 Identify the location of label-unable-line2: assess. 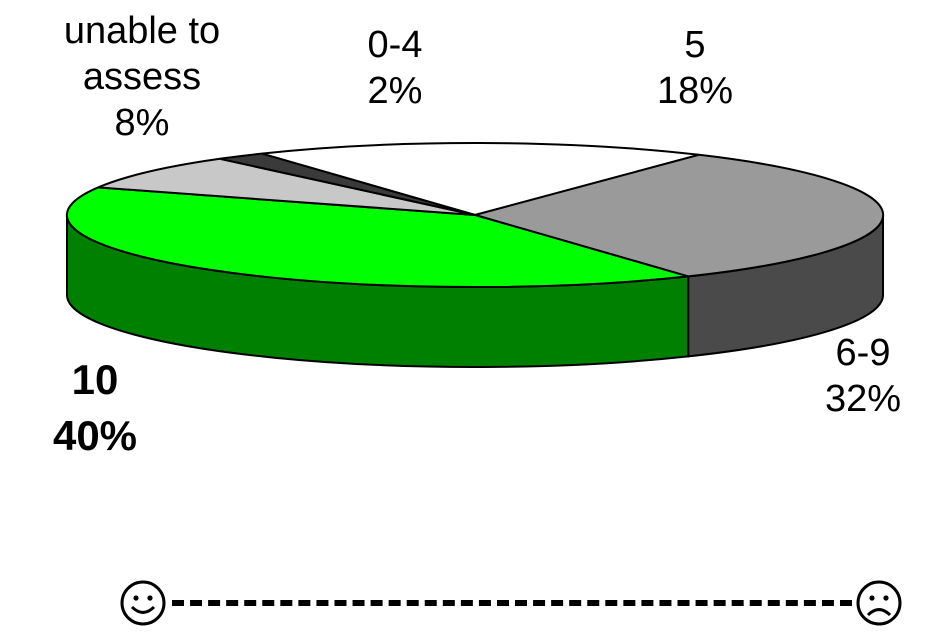
(142, 77).